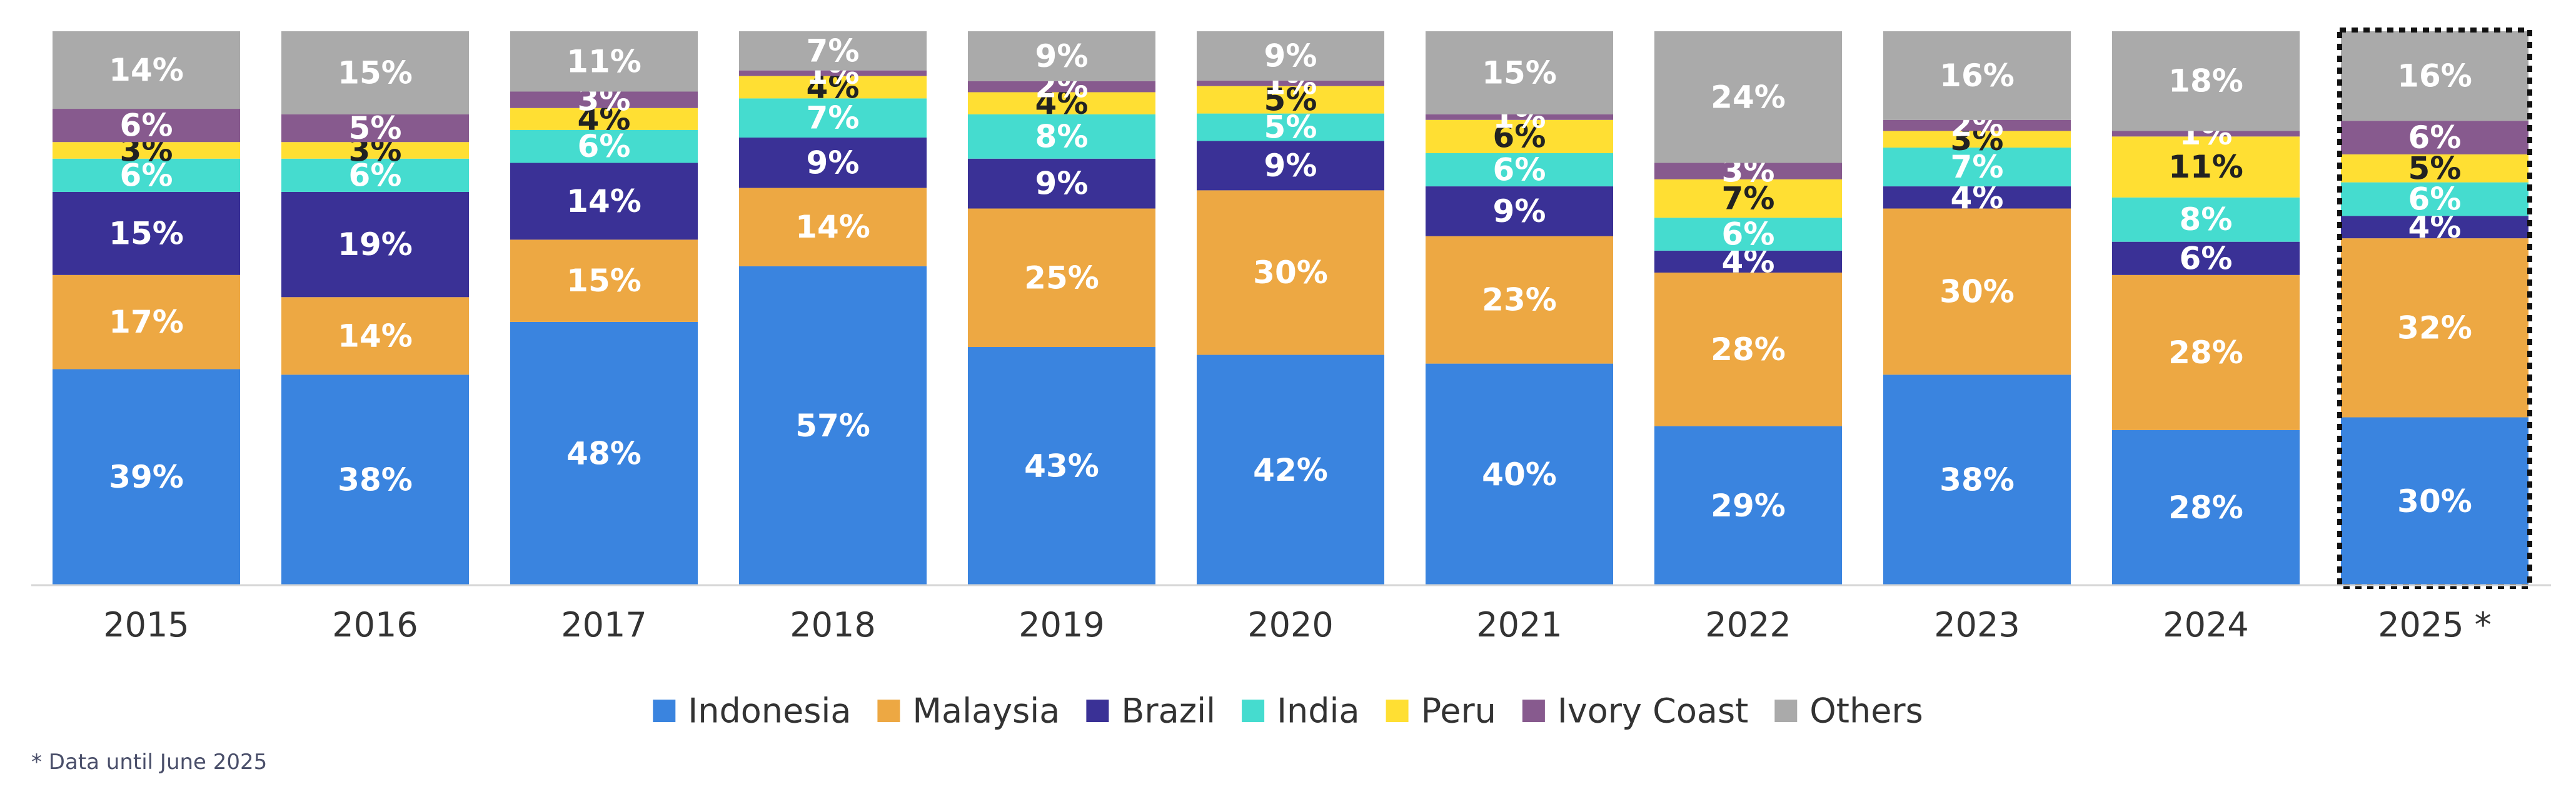  What do you see at coordinates (1866, 711) in the screenshot?
I see `legend-label: Others` at bounding box center [1866, 711].